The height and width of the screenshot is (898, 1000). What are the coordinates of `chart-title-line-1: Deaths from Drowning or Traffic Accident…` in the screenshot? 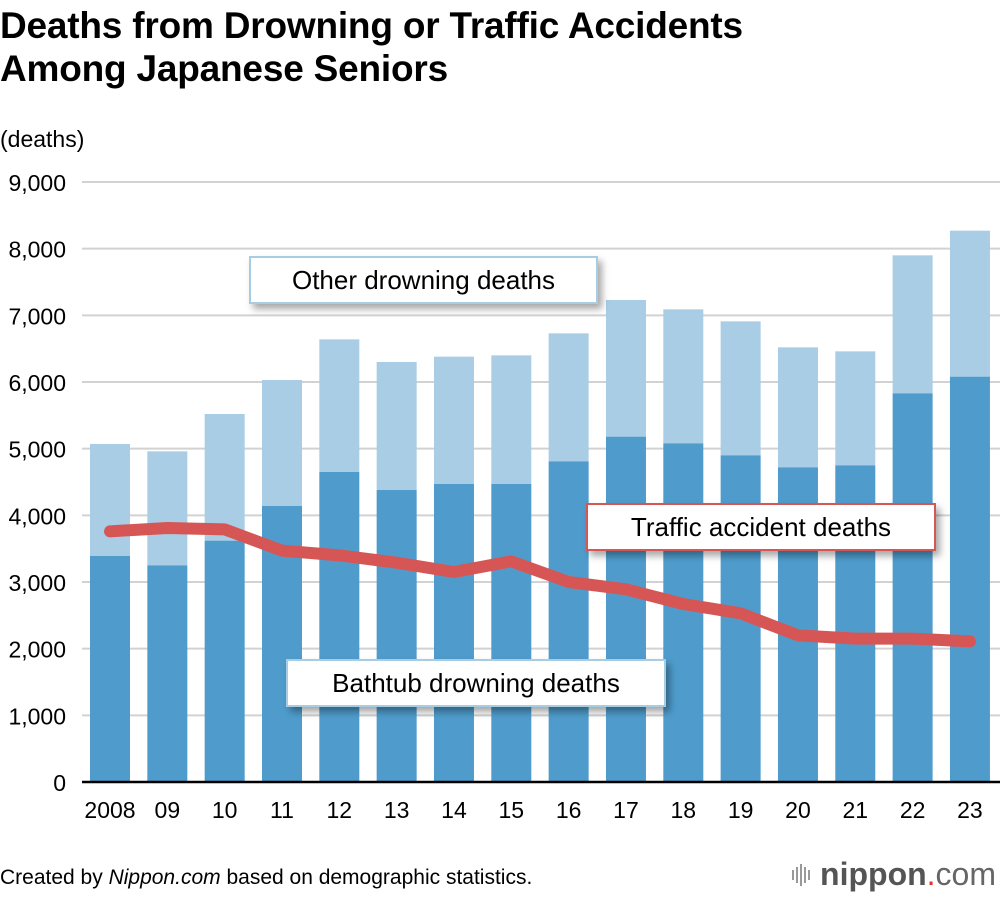 It's located at (371, 25).